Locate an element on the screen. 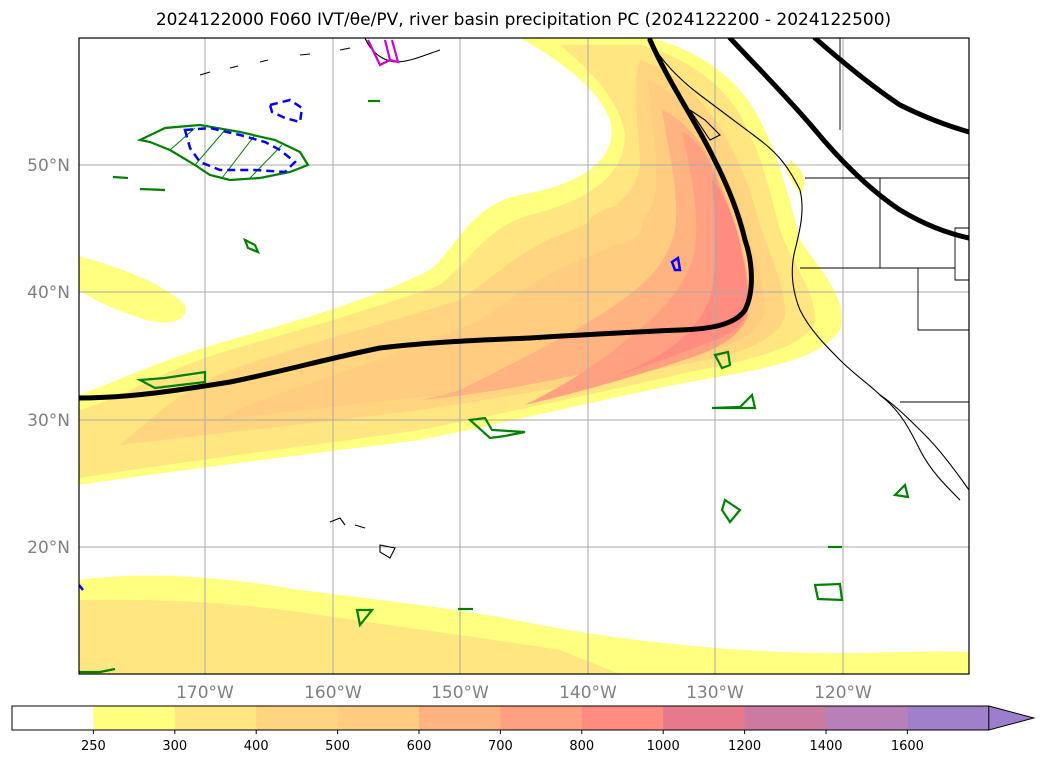 This screenshot has height=767, width=1047. theta-e-contour-north is located at coordinates (848, 139).